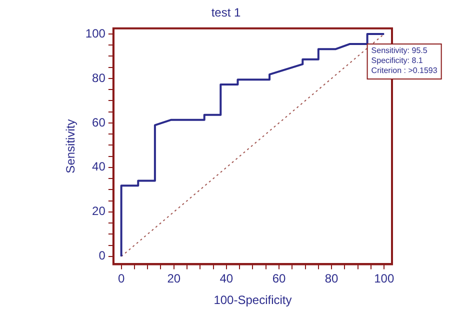  I want to click on x-axis-title: 100-Specificity, so click(253, 300).